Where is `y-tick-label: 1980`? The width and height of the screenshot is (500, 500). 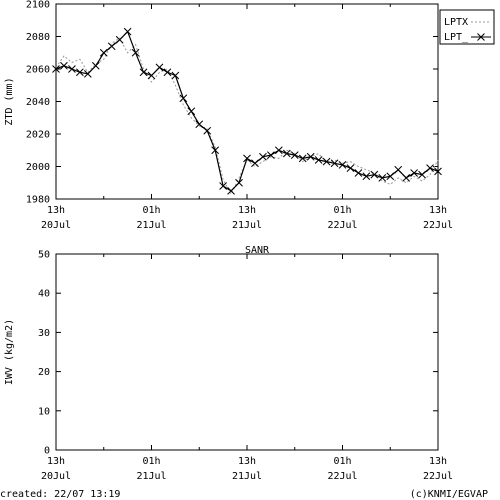
y-tick-label: 1980 is located at coordinates (38, 200).